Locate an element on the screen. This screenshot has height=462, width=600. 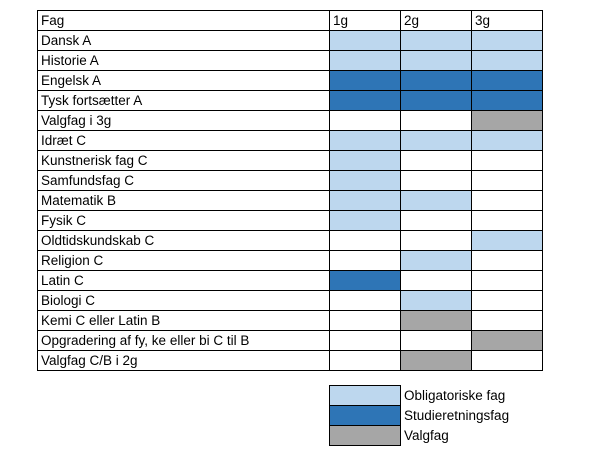
table-row: Kemi C eller Latin B is located at coordinates (290, 320).